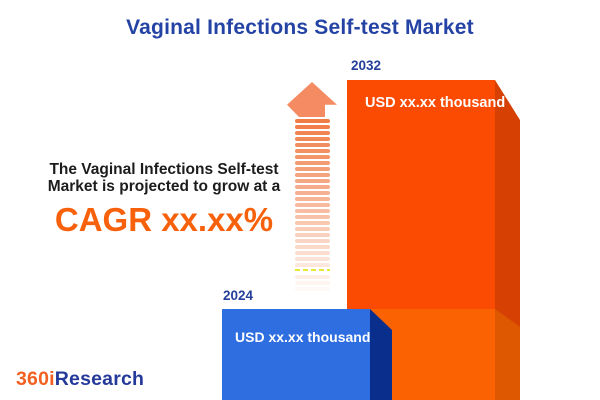  I want to click on logo-part-360i: 360i, so click(35, 379).